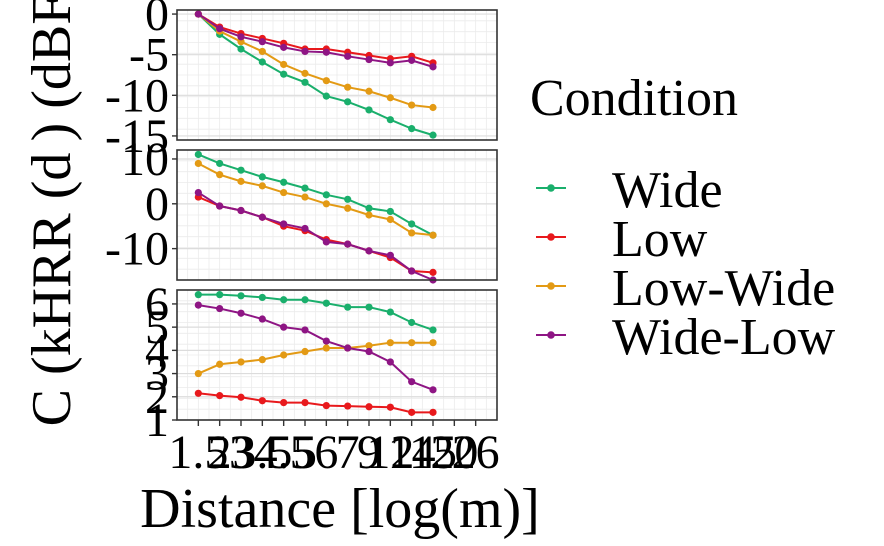  What do you see at coordinates (157, 374) in the screenshot?
I see `y-tick-label: 3` at bounding box center [157, 374].